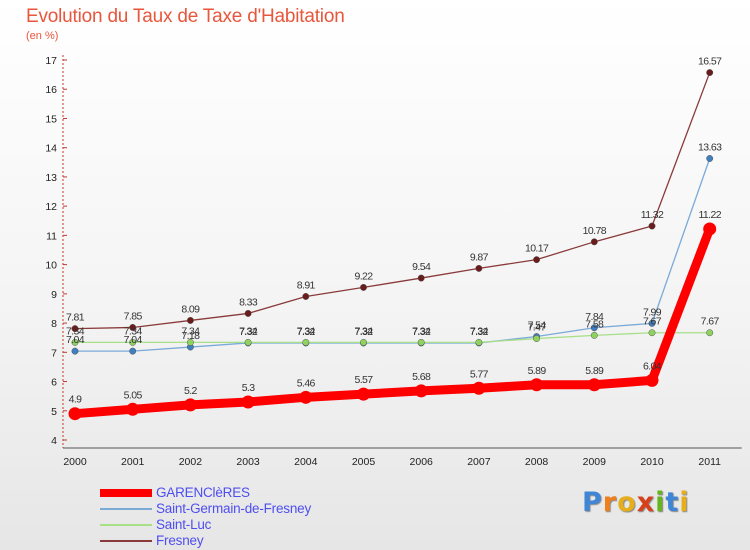 The image size is (750, 550). What do you see at coordinates (190, 336) in the screenshot?
I see `data-label: 7.18` at bounding box center [190, 336].